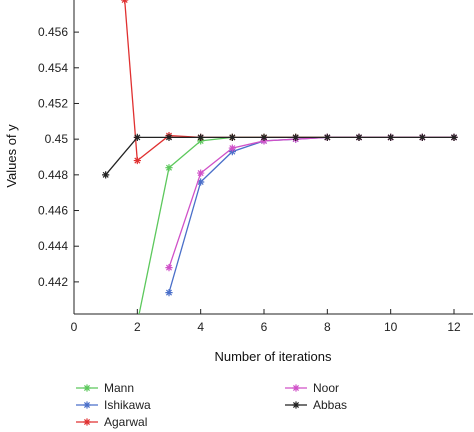  Describe the element at coordinates (264, 327) in the screenshot. I see `x-tick-label: 6` at that location.